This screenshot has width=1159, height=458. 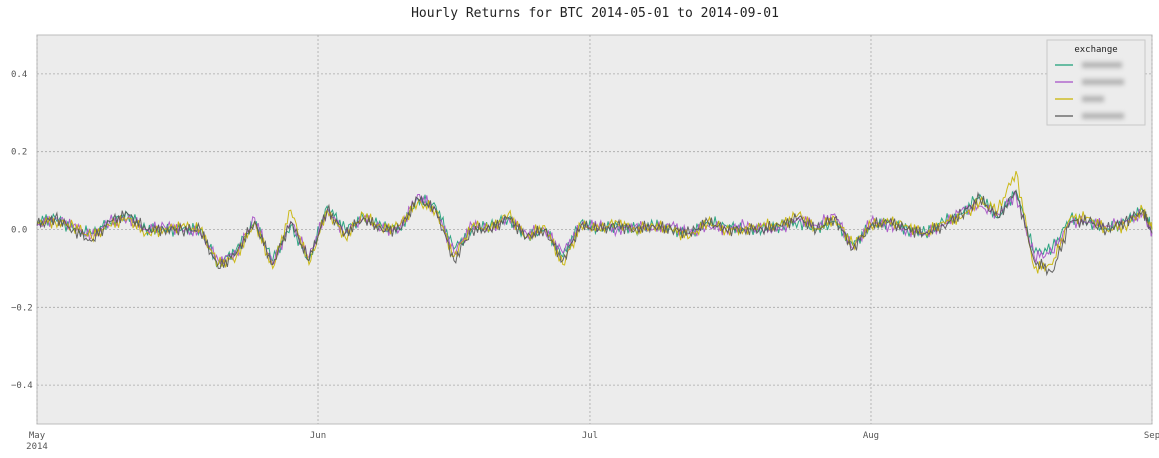 I want to click on x-tick-label: Jul, so click(x=590, y=436).